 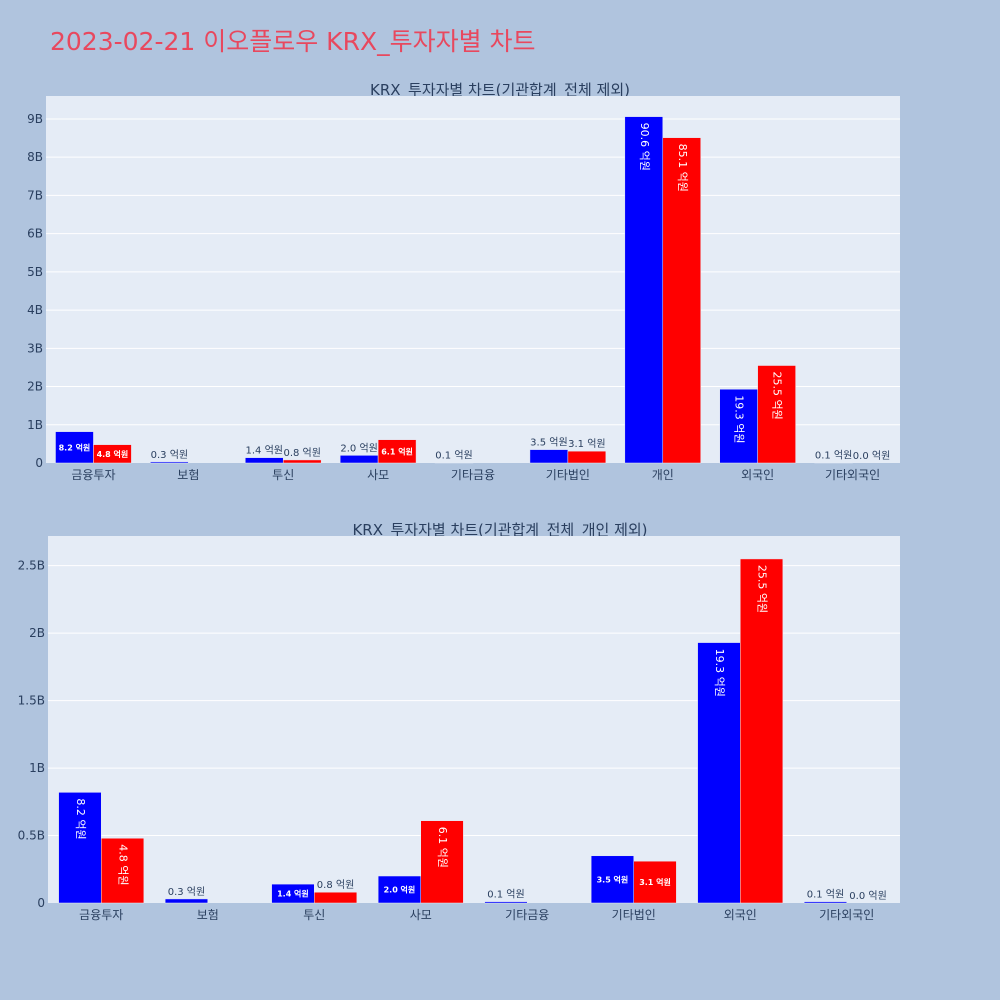 I want to click on y-tick-label: 2.5B, so click(x=31, y=566).